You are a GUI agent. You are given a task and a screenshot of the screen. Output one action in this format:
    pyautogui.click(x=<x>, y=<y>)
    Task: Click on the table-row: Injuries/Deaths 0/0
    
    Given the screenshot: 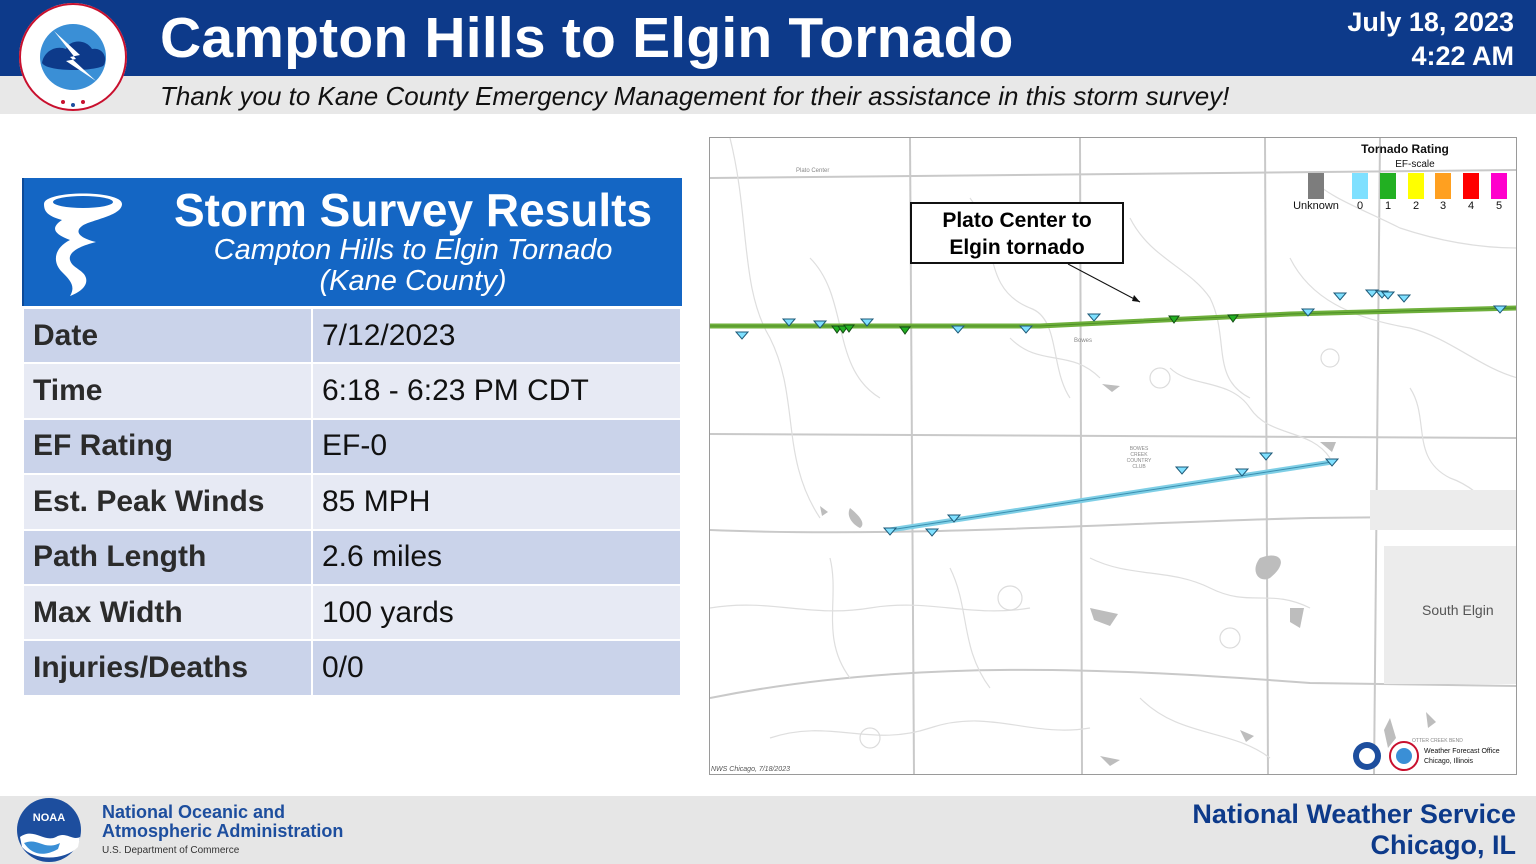 What is the action you would take?
    pyautogui.click(x=352, y=668)
    